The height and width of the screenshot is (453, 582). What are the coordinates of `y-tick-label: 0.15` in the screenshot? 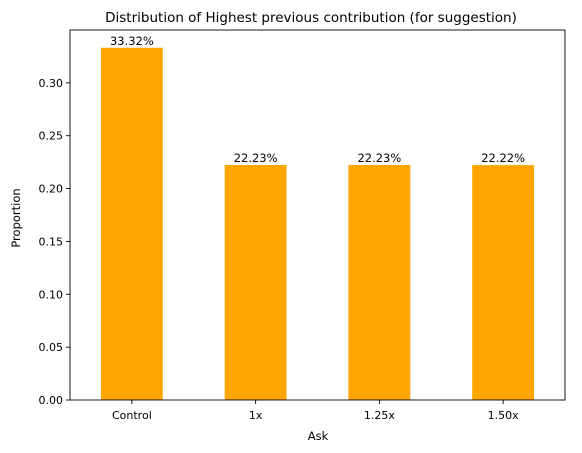 It's located at (51, 241).